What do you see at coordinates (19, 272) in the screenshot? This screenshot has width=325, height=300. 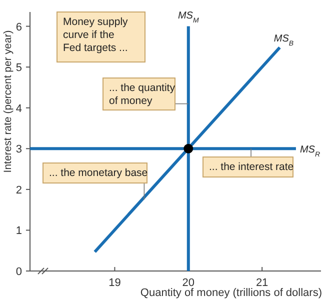 I see `y-tick-label: 0` at bounding box center [19, 272].